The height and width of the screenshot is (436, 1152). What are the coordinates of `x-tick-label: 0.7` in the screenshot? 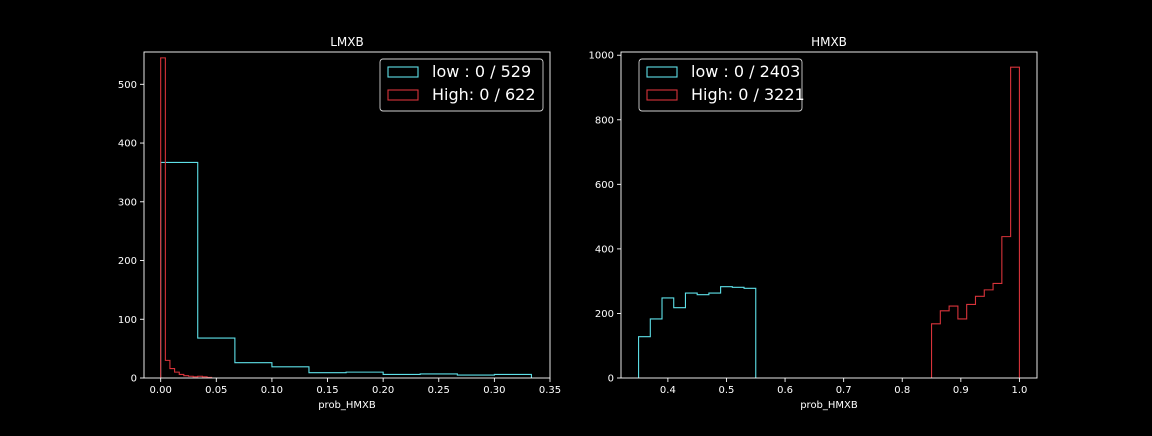 It's located at (844, 390).